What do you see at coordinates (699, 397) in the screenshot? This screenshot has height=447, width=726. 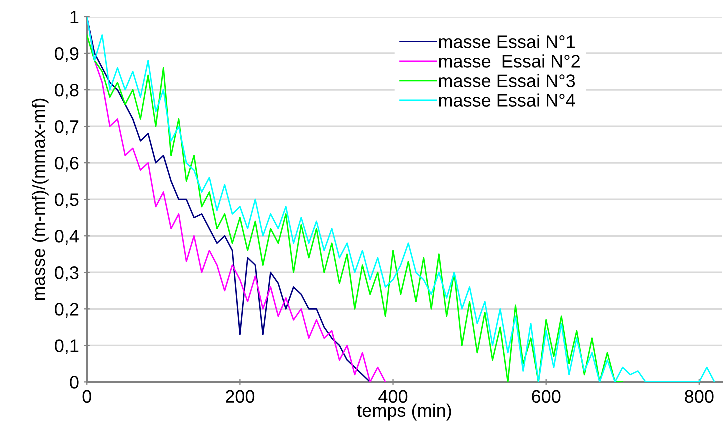 I see `x-tick-label: 800` at bounding box center [699, 397].